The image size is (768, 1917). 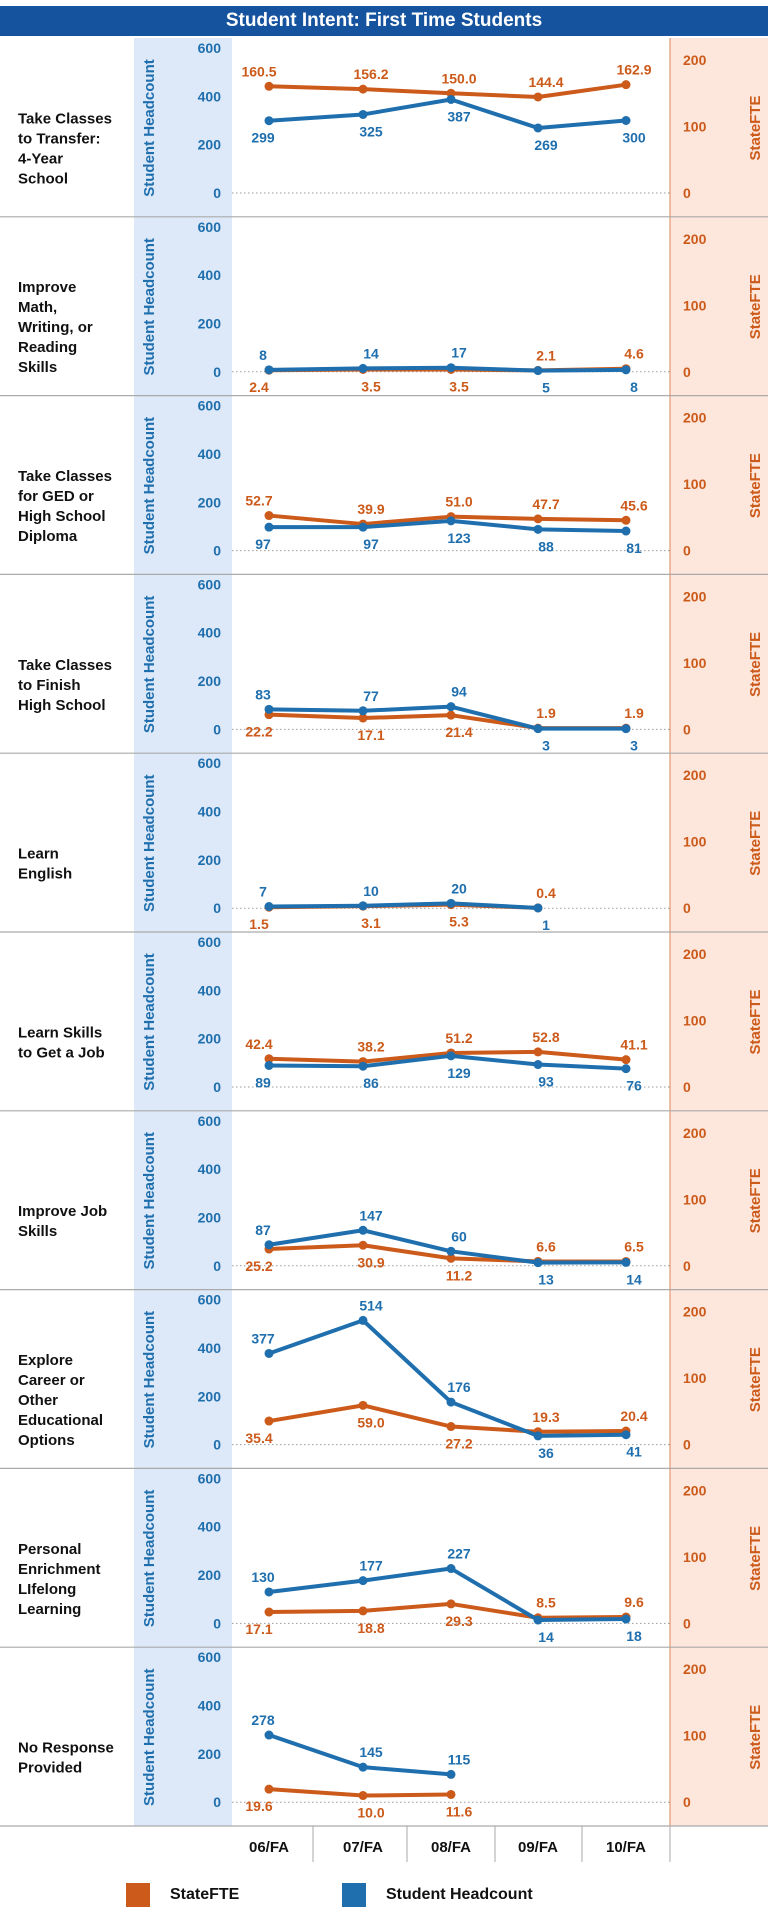 What do you see at coordinates (59, 1579) in the screenshot?
I see `panel-label: Personal Enrichment LIfelong Learning` at bounding box center [59, 1579].